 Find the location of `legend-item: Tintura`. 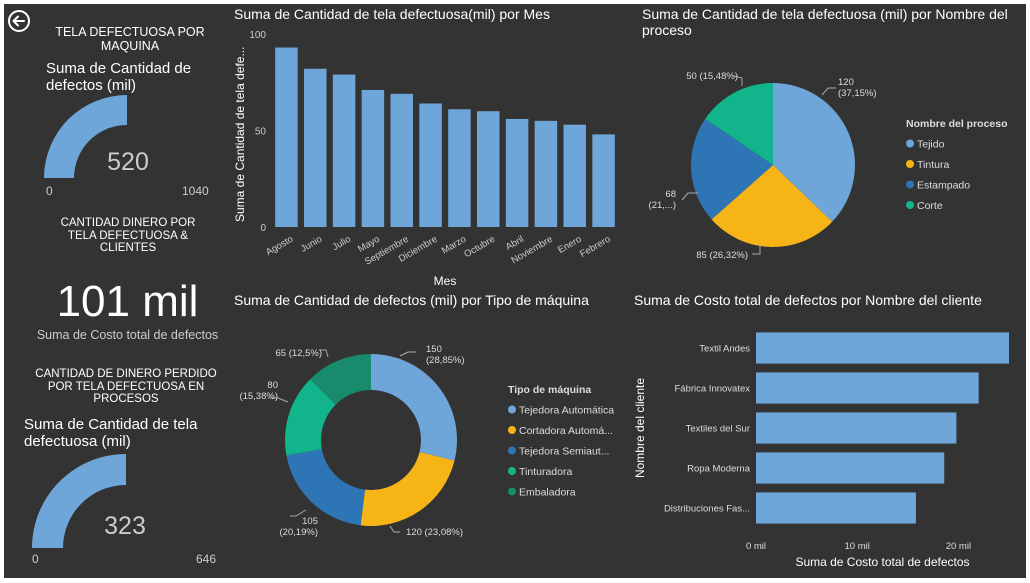

legend-item: Tintura is located at coordinates (933, 165).